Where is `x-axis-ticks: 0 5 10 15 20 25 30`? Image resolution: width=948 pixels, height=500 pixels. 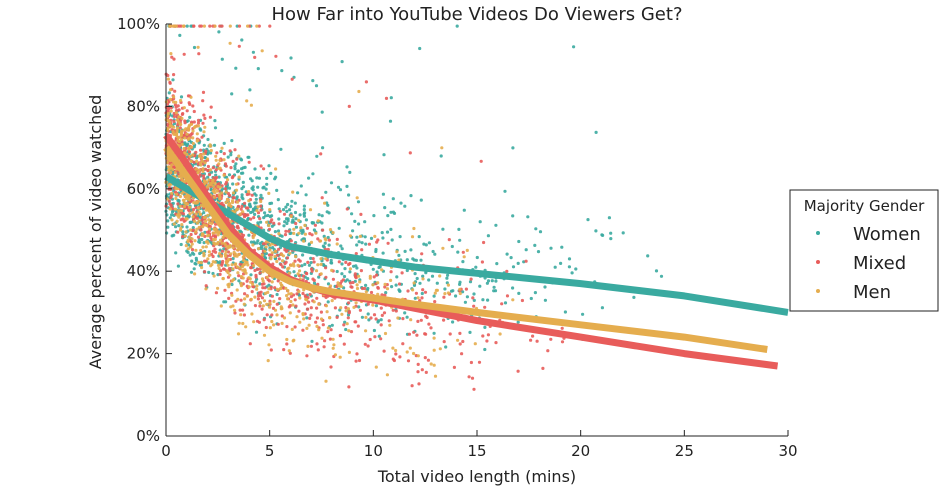 x-axis-ticks: 0 5 10 15 20 25 30 is located at coordinates (479, 445).